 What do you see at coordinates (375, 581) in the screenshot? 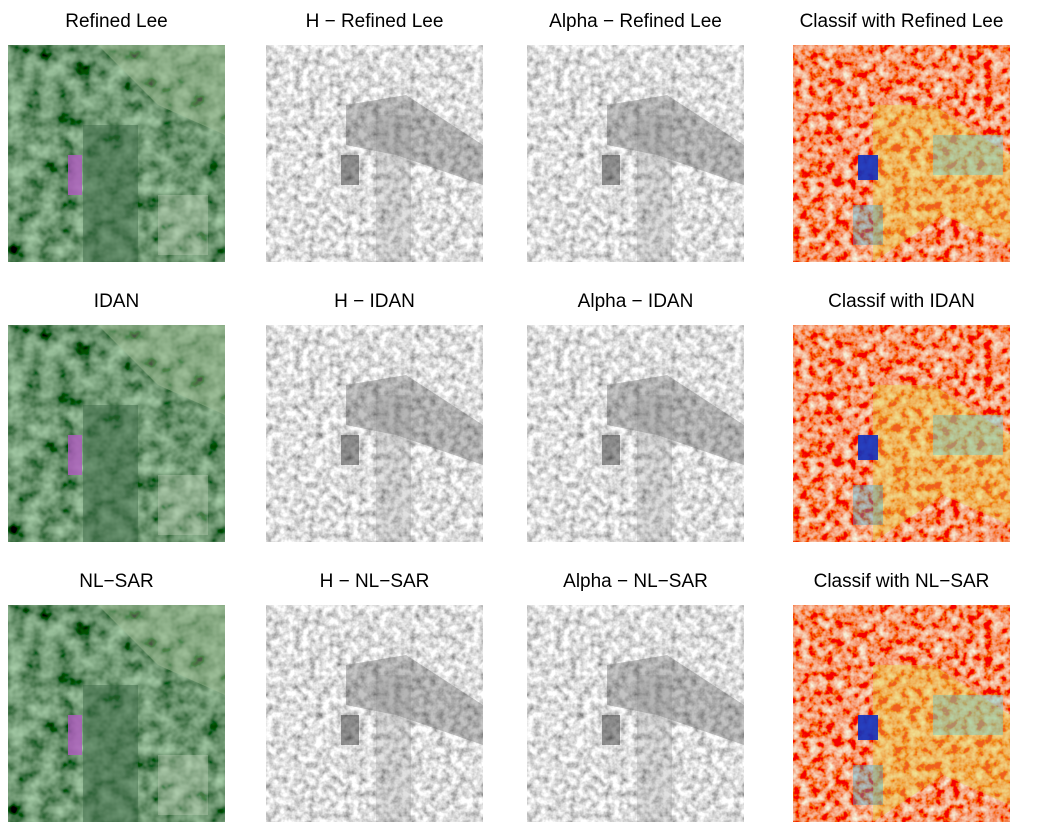
I see `panel-title: H − NL−SAR` at bounding box center [375, 581].